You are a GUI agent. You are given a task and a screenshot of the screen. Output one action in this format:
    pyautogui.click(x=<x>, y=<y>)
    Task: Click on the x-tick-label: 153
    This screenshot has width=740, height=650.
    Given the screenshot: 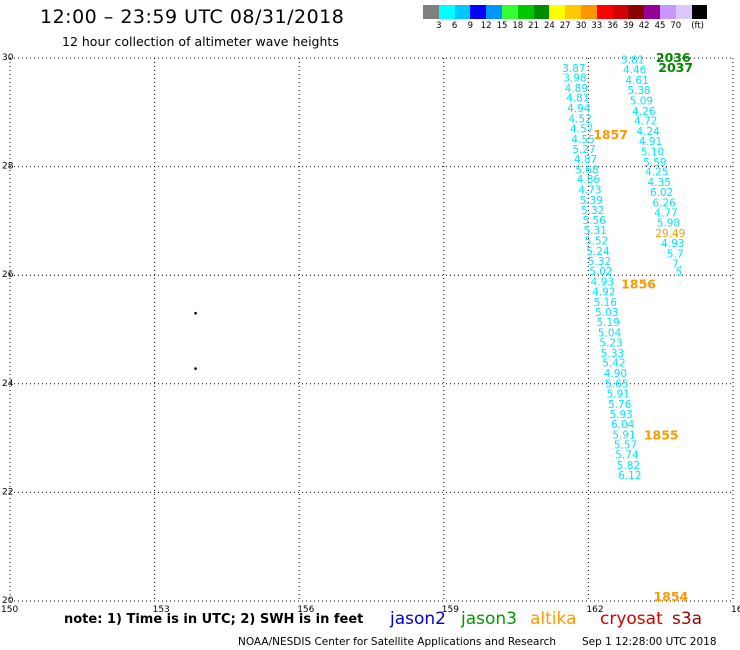 What is the action you would take?
    pyautogui.click(x=161, y=610)
    